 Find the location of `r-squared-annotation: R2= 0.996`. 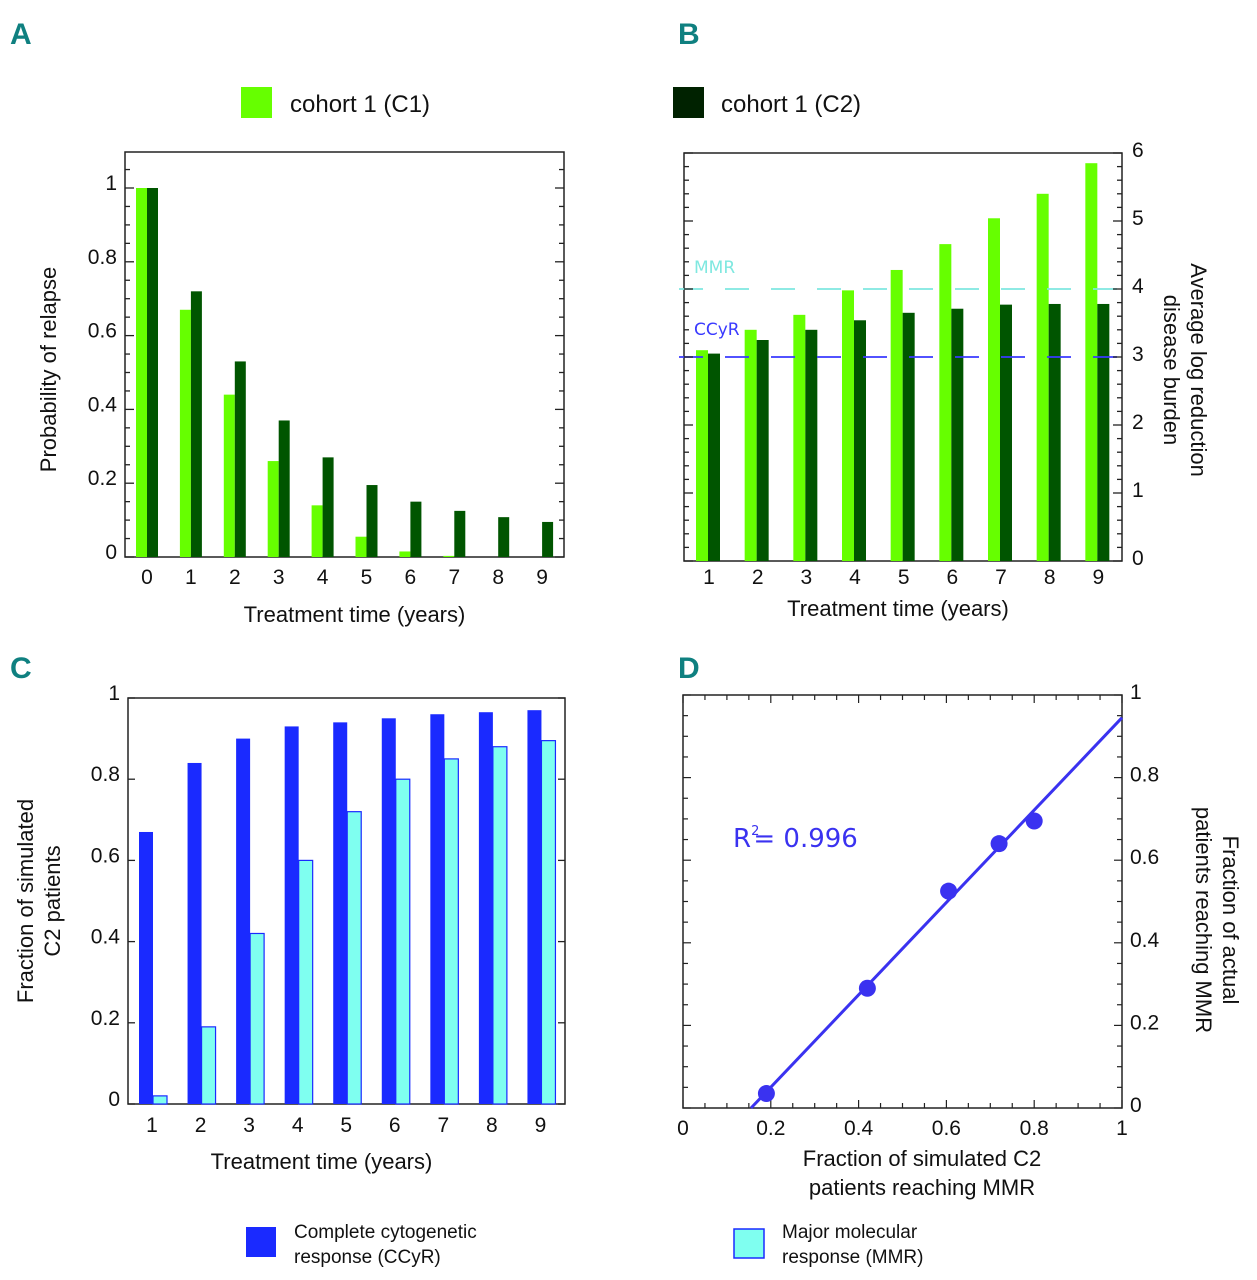

r-squared-annotation: R2= 0.996 is located at coordinates (795, 839).